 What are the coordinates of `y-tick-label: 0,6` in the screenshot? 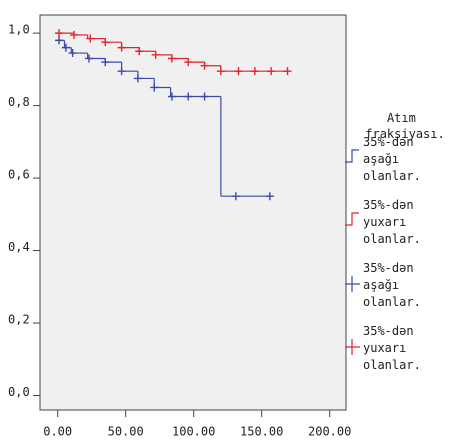 It's located at (19, 175).